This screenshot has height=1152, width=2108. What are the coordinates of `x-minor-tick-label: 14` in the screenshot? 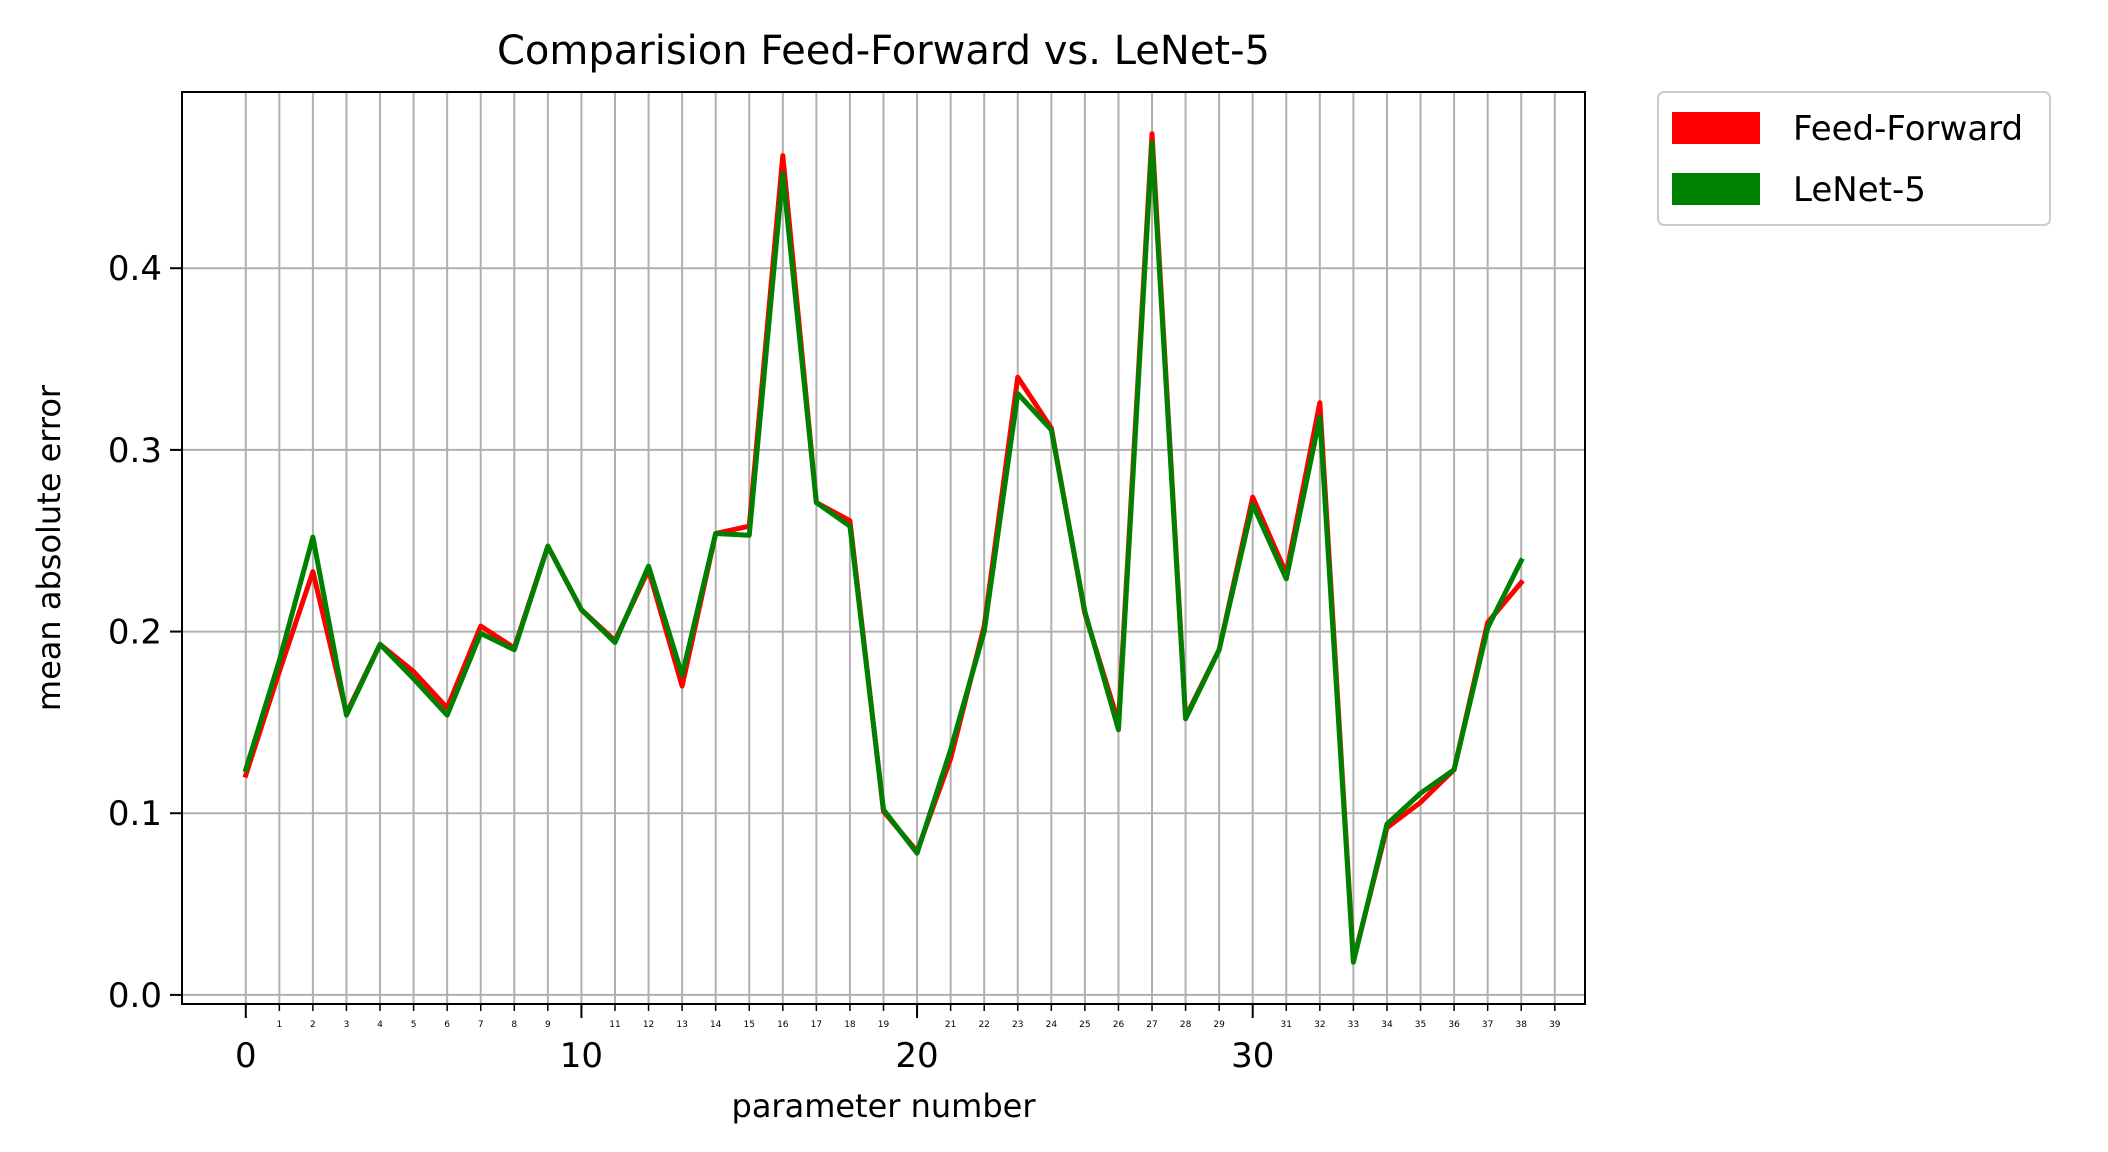 It's located at (716, 1025).